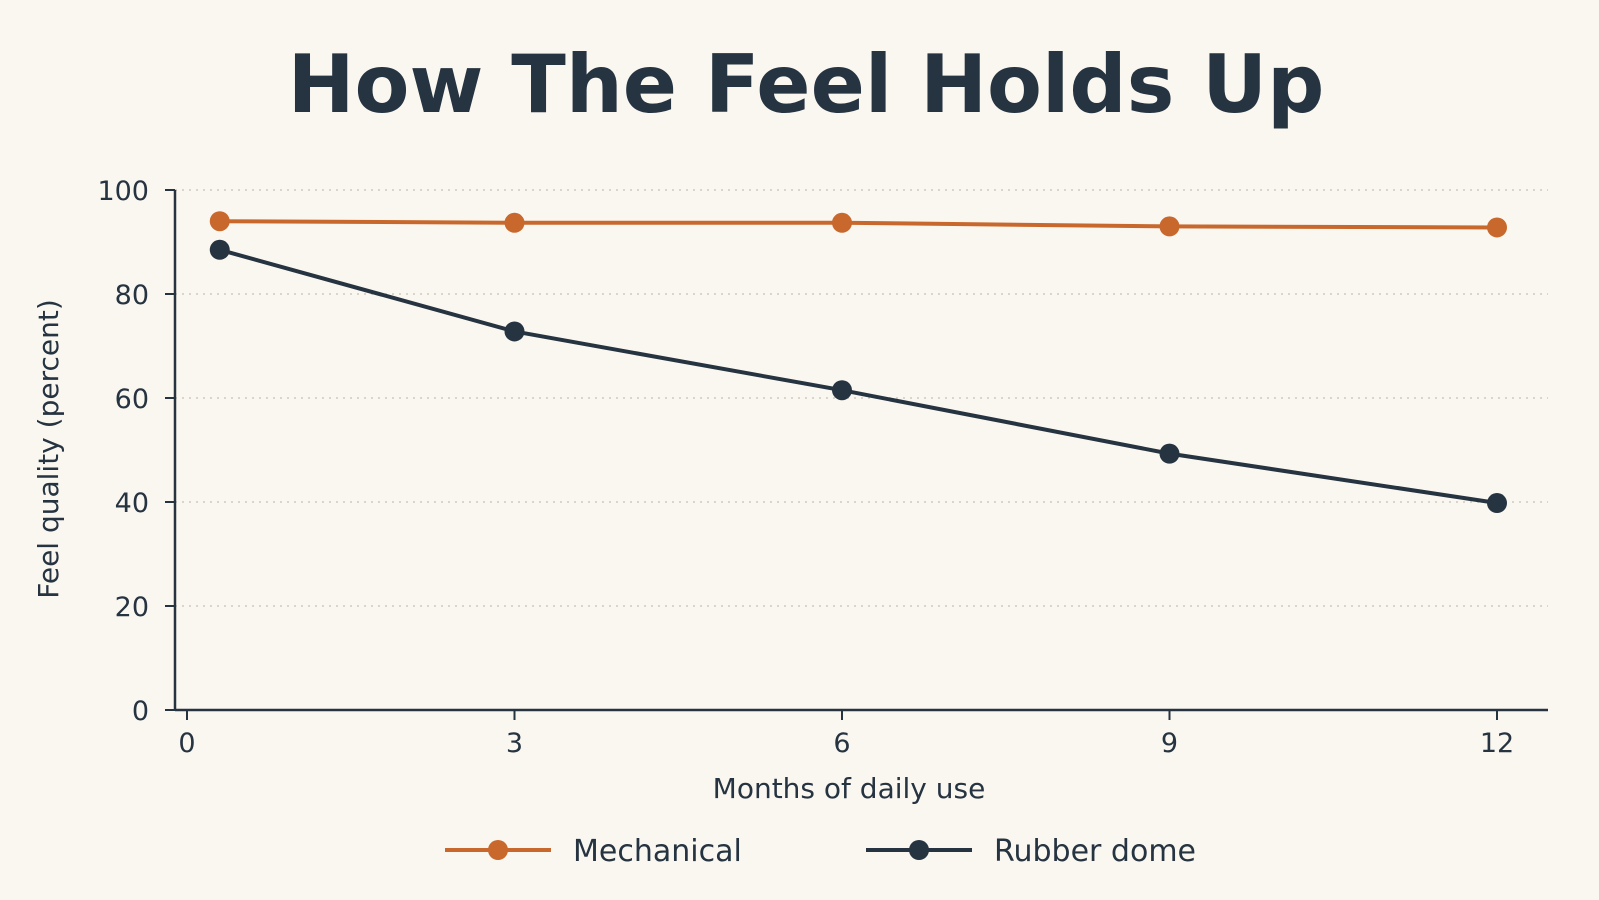 The height and width of the screenshot is (900, 1599). Describe the element at coordinates (132, 295) in the screenshot. I see `y-tick-label-80: 80` at that location.